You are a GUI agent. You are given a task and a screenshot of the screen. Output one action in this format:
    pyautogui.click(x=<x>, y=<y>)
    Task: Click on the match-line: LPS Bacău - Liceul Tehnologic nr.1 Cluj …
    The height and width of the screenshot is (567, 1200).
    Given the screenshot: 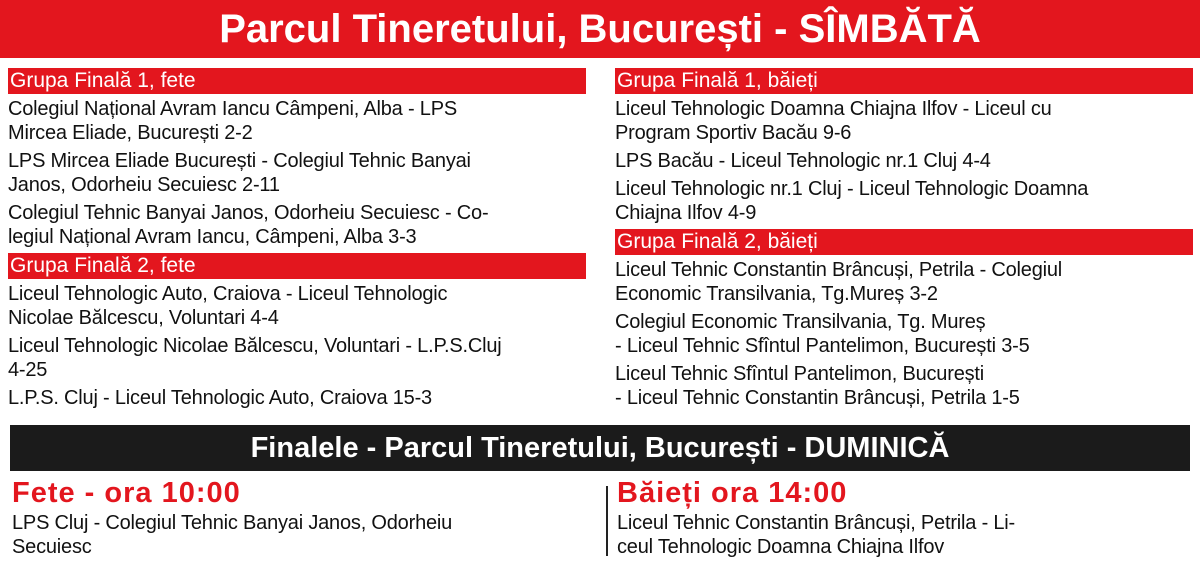 What is the action you would take?
    pyautogui.click(x=803, y=161)
    